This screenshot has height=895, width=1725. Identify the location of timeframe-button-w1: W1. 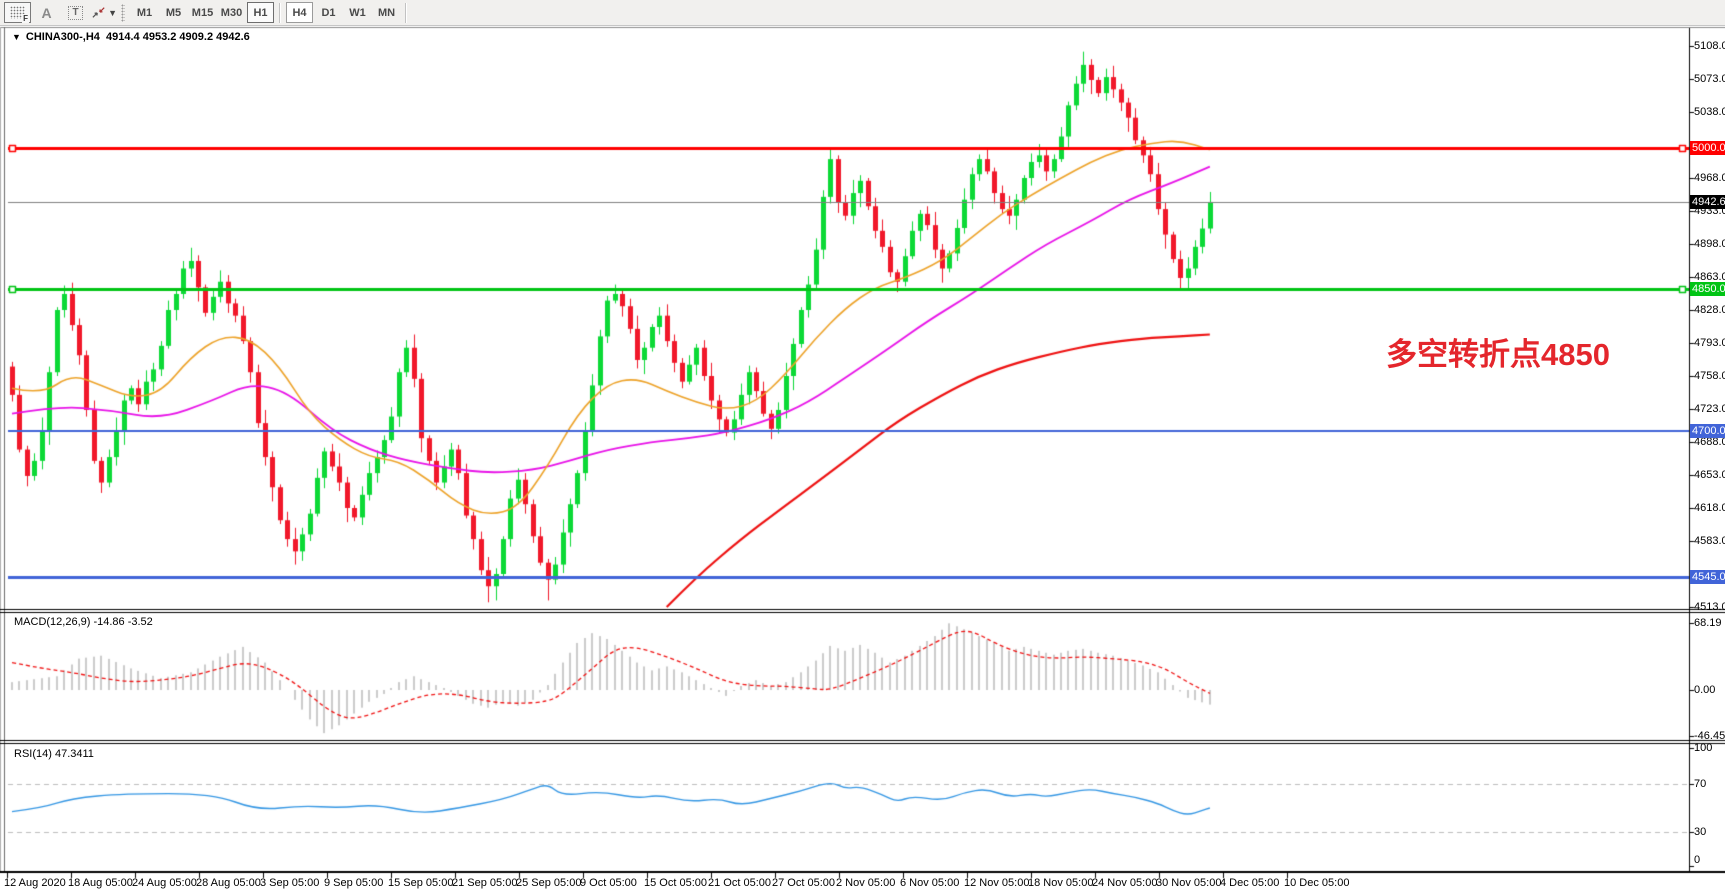
(357, 12).